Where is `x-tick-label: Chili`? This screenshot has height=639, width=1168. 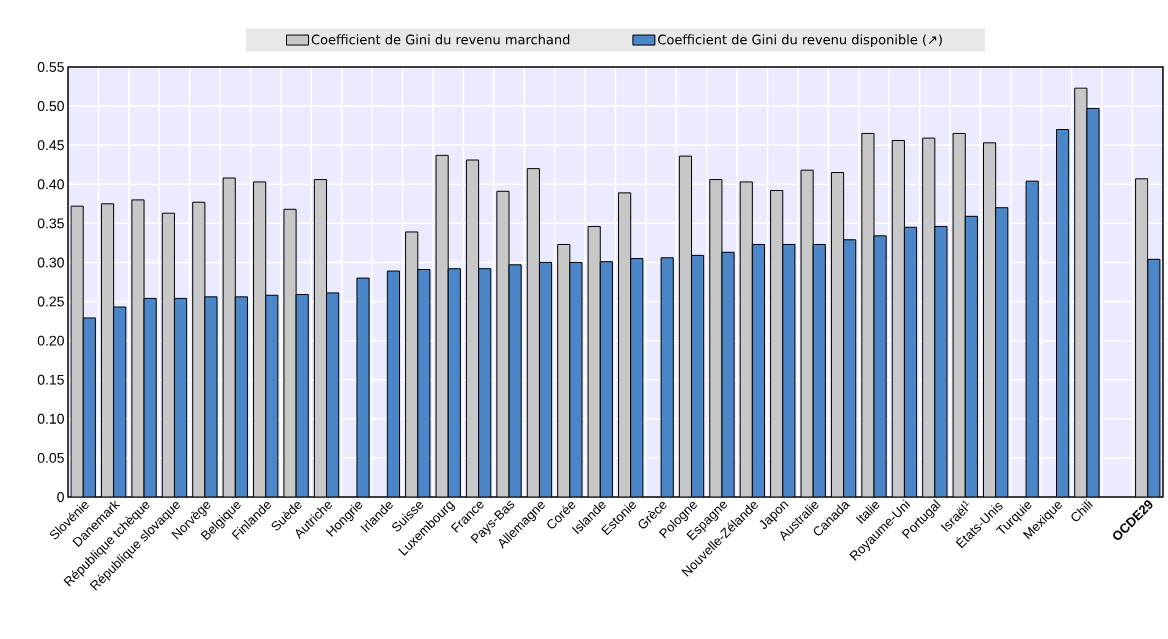 x-tick-label: Chili is located at coordinates (1082, 510).